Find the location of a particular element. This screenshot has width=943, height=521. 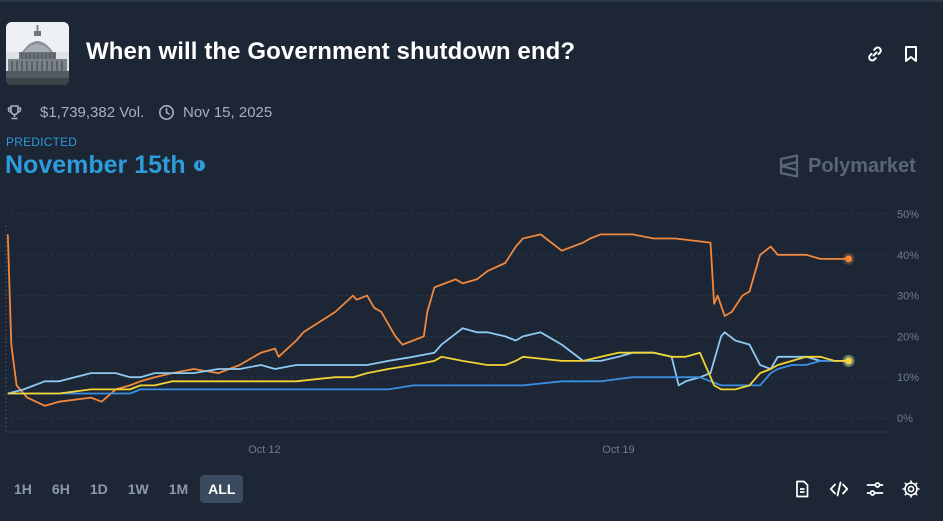

y-tick-label: 0% is located at coordinates (905, 419).